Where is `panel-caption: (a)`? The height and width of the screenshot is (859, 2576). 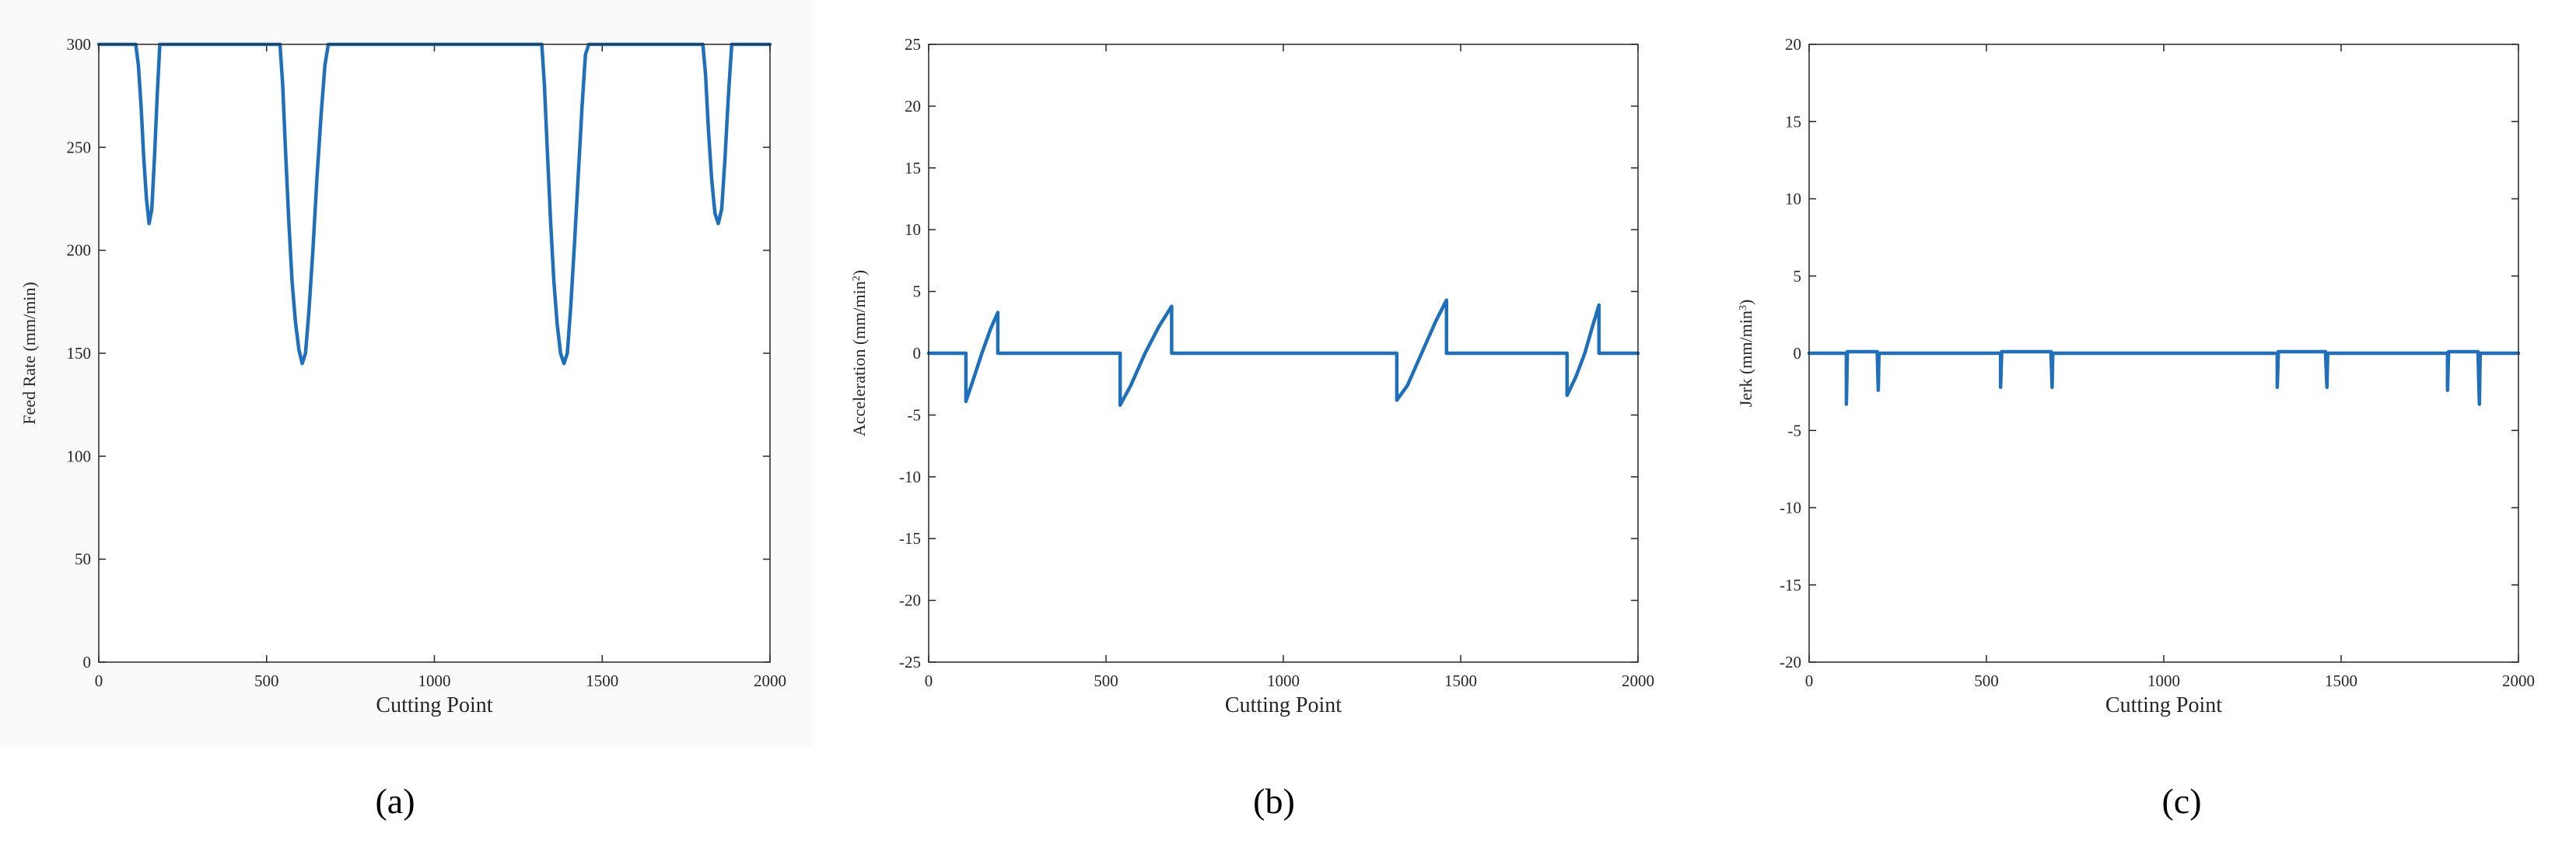
panel-caption: (a) is located at coordinates (395, 801).